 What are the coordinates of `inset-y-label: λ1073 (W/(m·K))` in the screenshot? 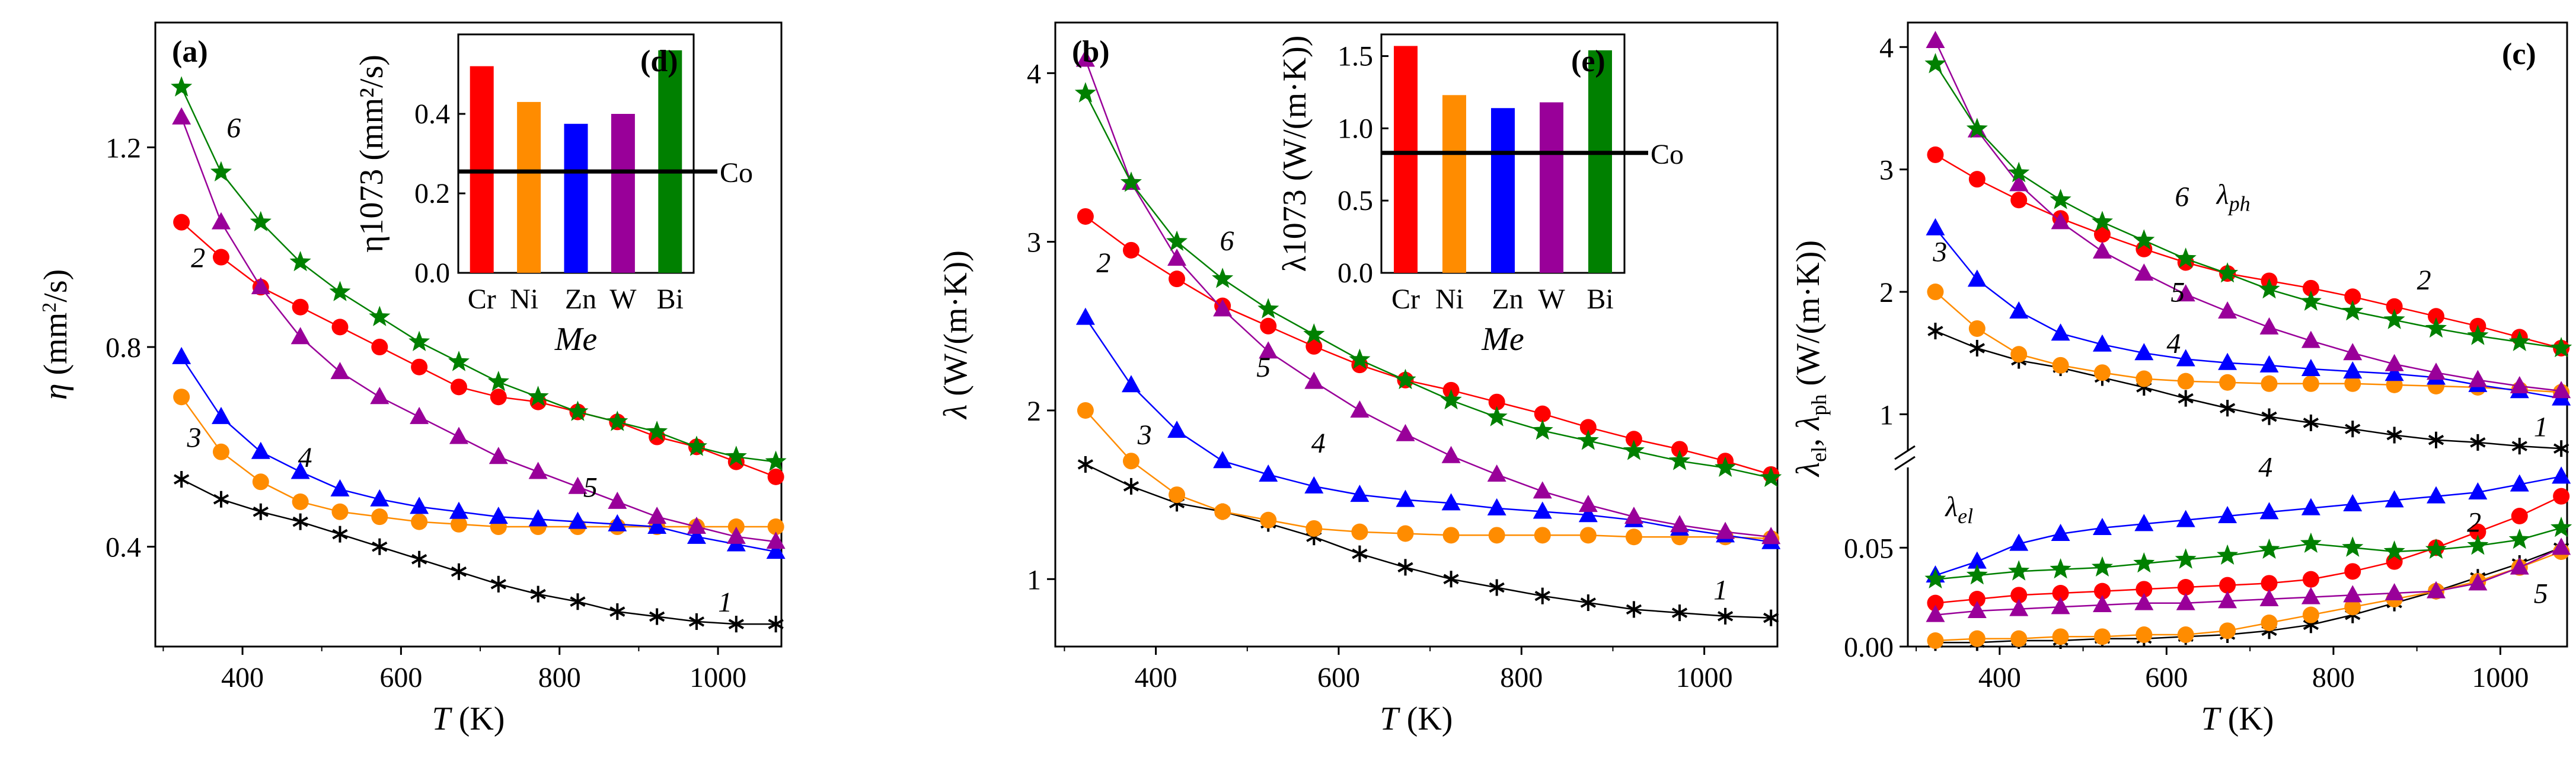 It's located at (1294, 154).